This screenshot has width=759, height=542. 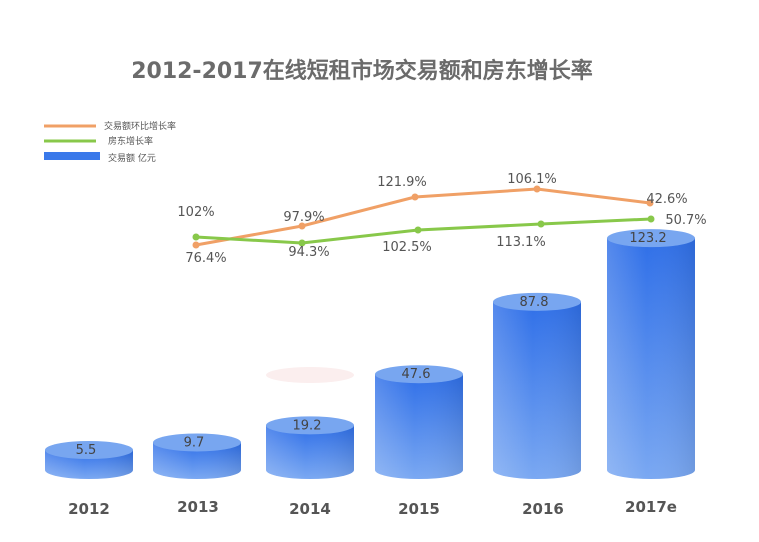 I want to click on host-value-label: 102%, so click(x=195, y=212).